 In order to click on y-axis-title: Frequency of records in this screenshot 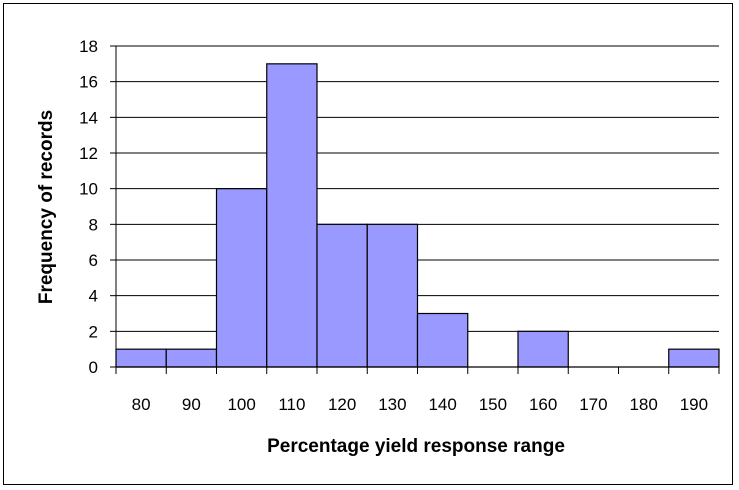, I will do `click(46, 207)`.